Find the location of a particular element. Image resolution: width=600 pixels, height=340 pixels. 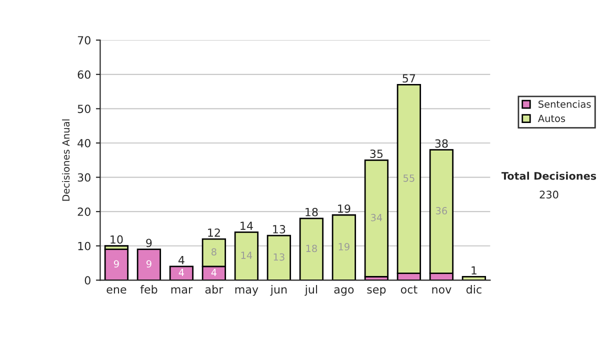

y-axis-title: Decisiones Anual is located at coordinates (66, 160).